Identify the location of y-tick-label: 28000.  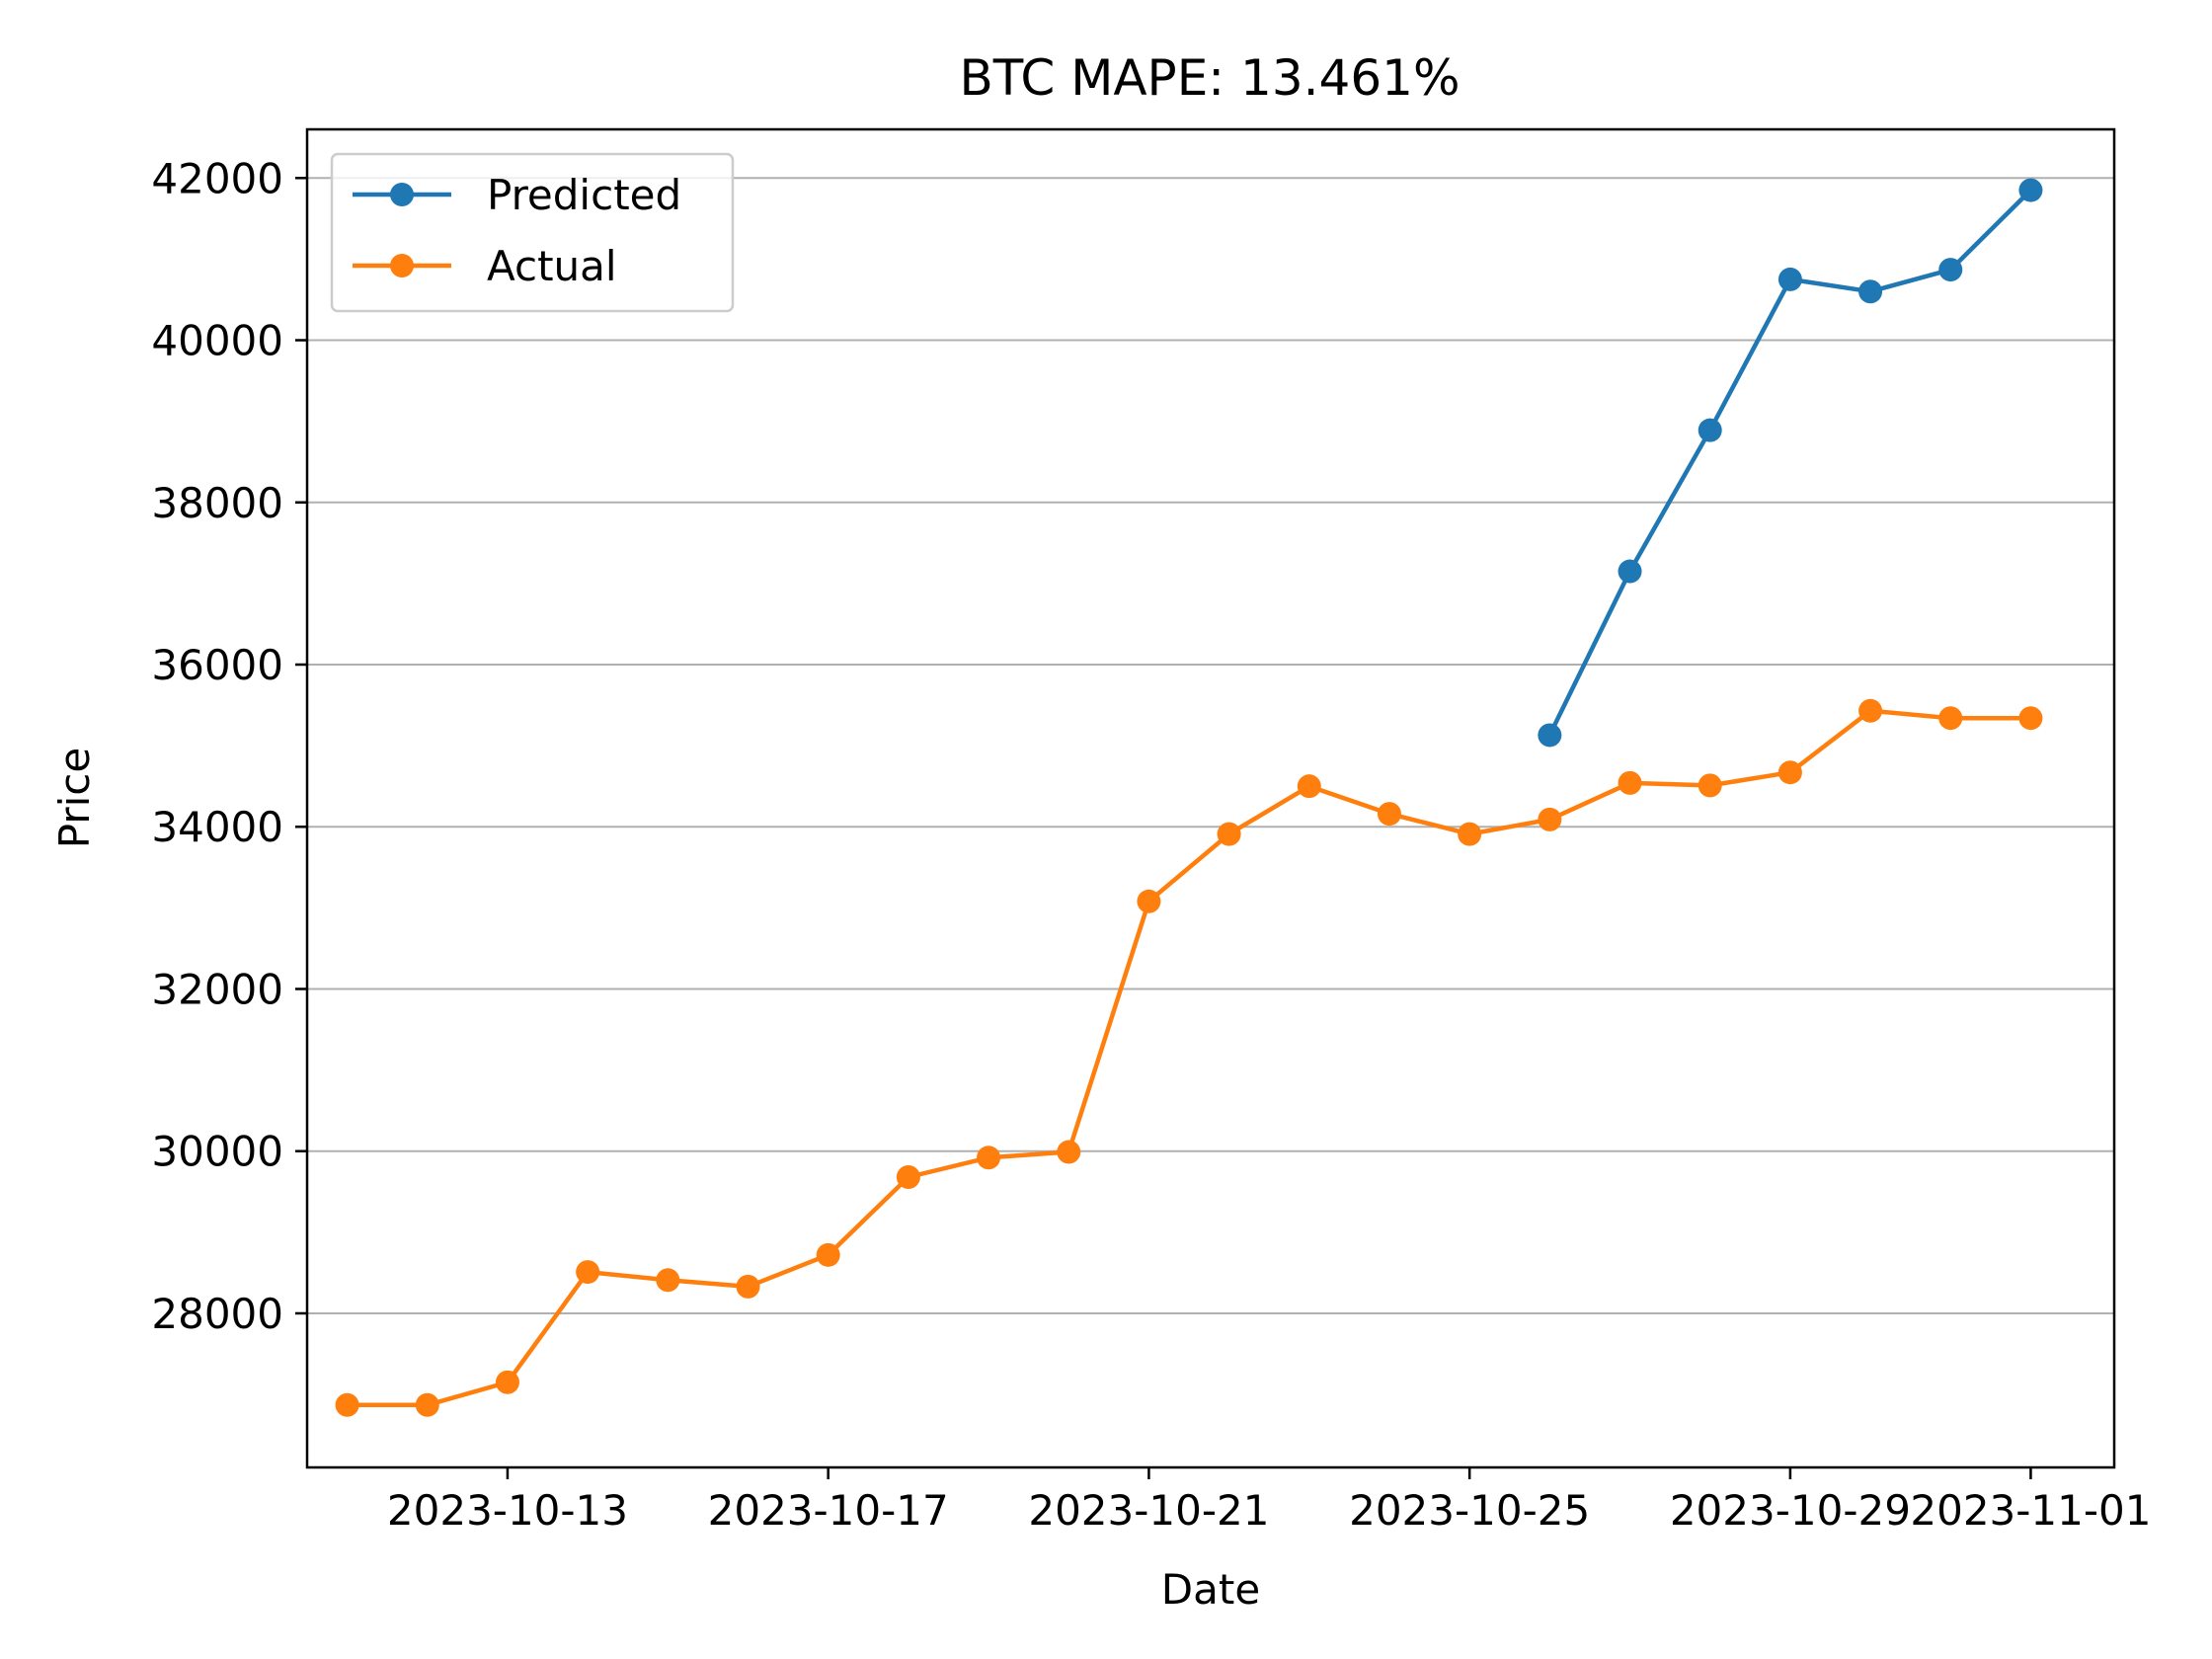
(217, 1314).